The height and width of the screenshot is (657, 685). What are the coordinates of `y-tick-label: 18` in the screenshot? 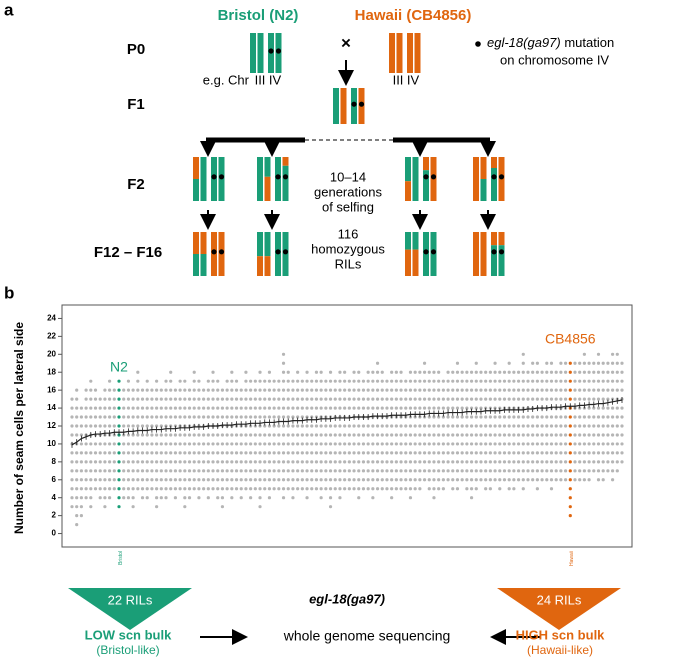 It's located at (51, 371).